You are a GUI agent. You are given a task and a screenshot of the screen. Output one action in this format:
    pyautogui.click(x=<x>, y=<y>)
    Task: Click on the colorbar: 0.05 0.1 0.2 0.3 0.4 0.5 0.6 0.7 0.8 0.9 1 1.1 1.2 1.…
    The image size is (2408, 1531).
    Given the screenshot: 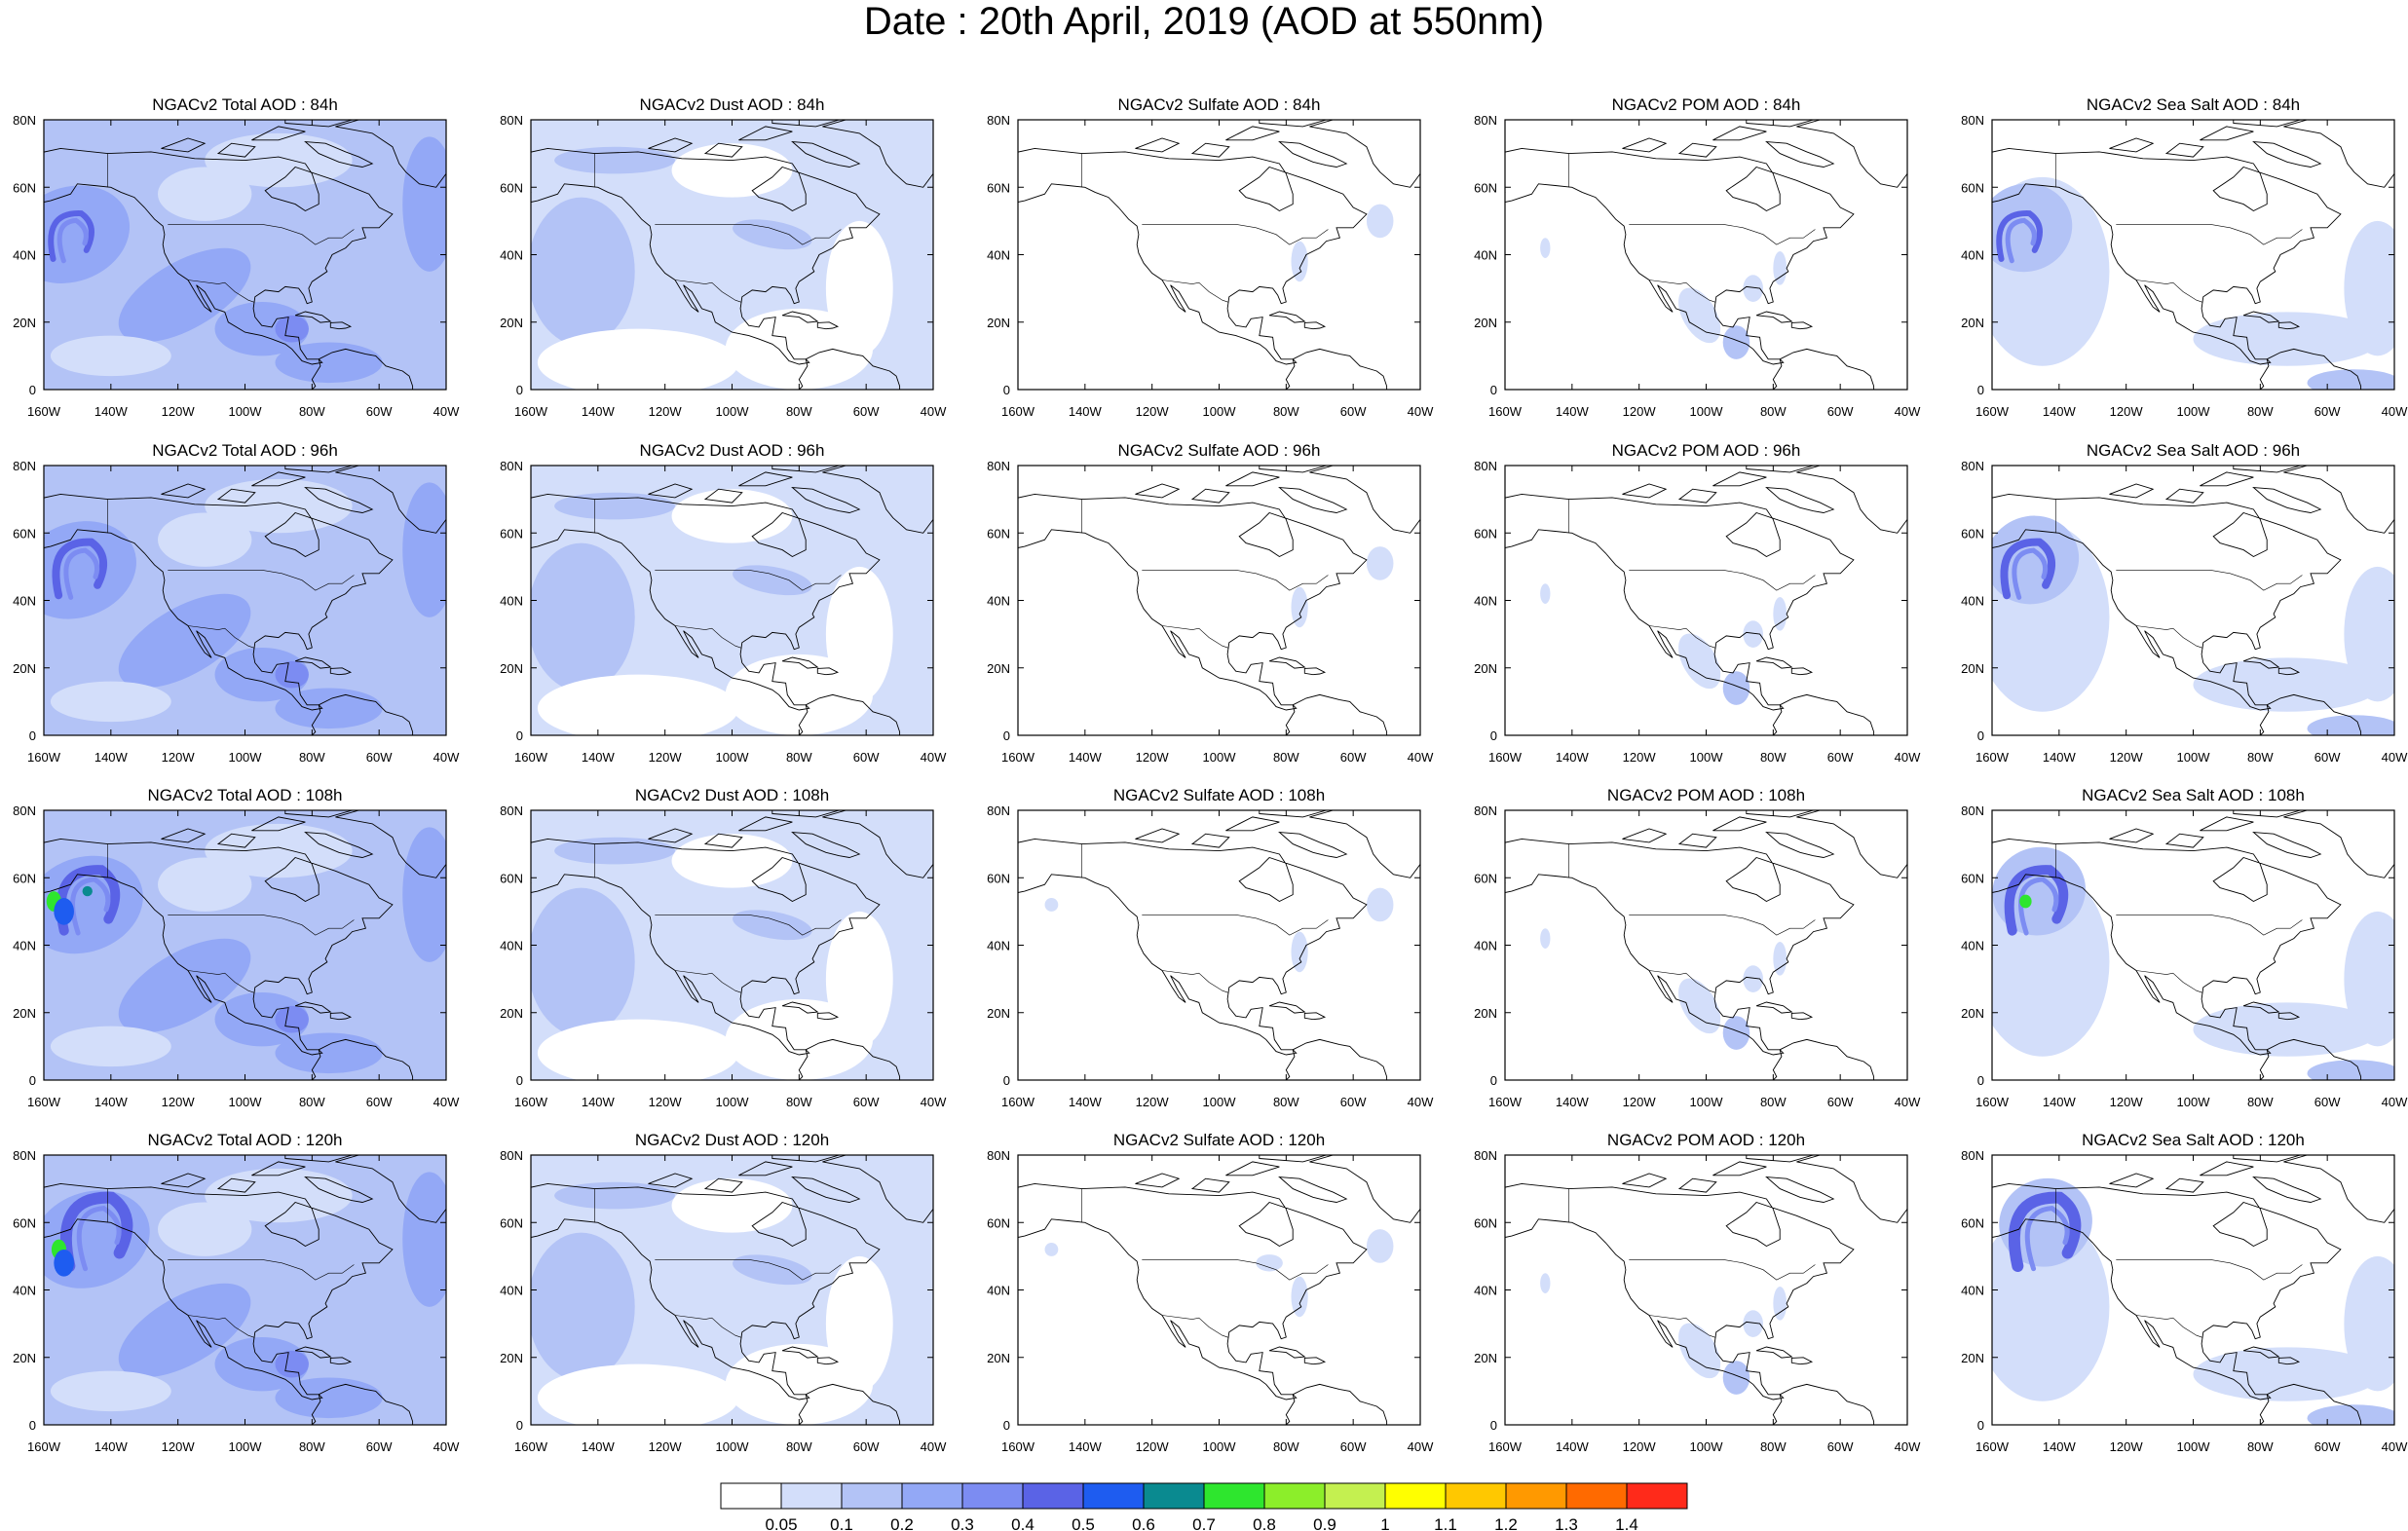 What is the action you would take?
    pyautogui.click(x=1204, y=1506)
    